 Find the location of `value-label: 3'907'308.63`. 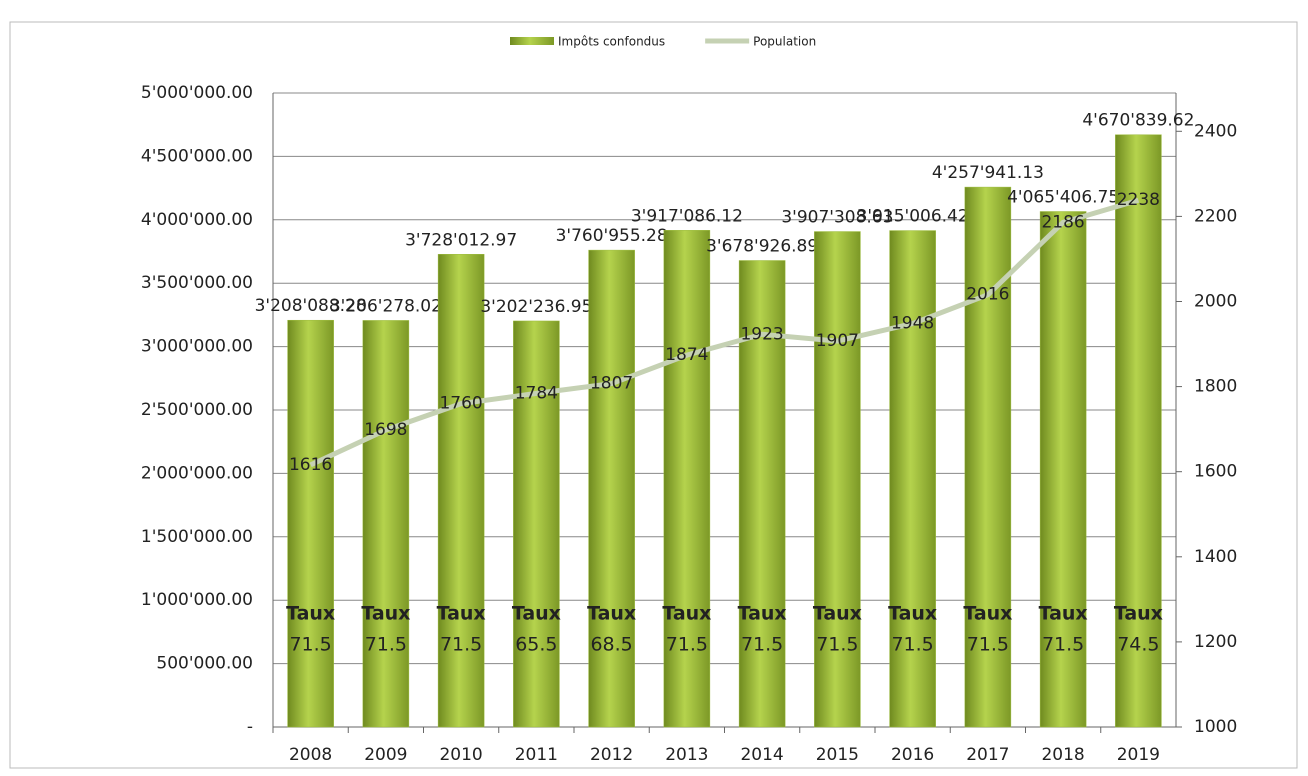

value-label: 3'907'308.63 is located at coordinates (837, 218).